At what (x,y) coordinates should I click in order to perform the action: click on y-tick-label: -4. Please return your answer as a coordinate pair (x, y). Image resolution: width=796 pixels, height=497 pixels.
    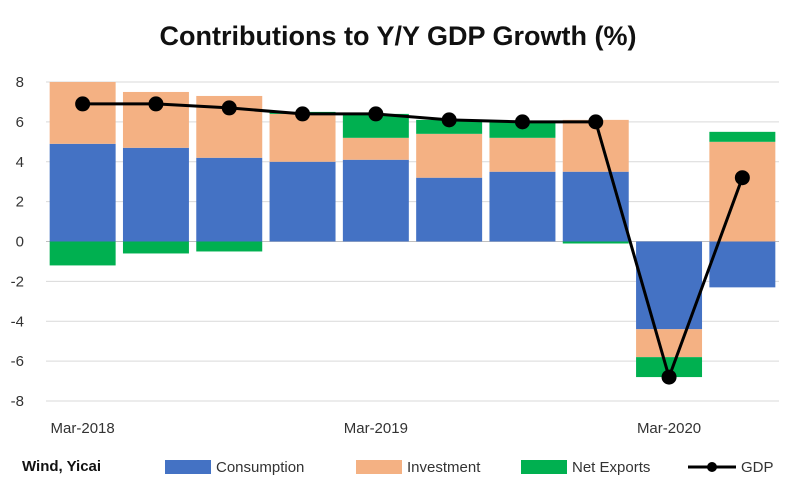
    Looking at the image, I should click on (17, 321).